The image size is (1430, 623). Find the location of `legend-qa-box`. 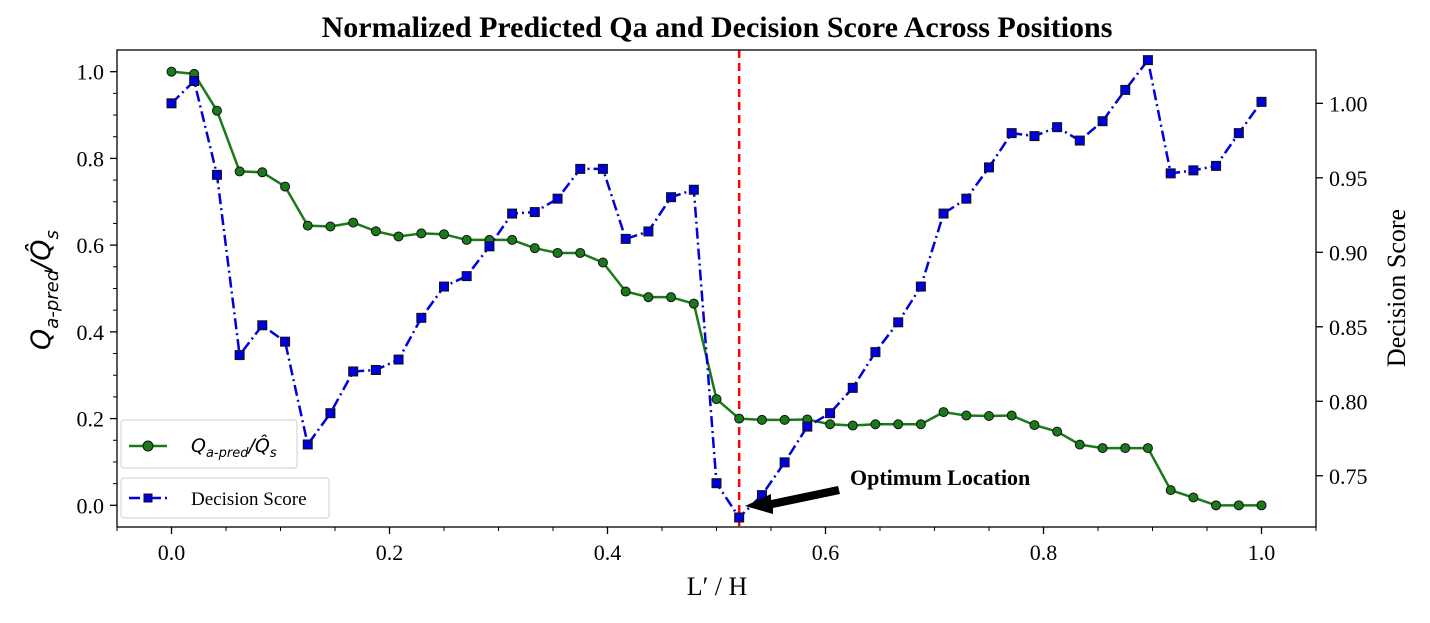

legend-qa-box is located at coordinates (209, 444).